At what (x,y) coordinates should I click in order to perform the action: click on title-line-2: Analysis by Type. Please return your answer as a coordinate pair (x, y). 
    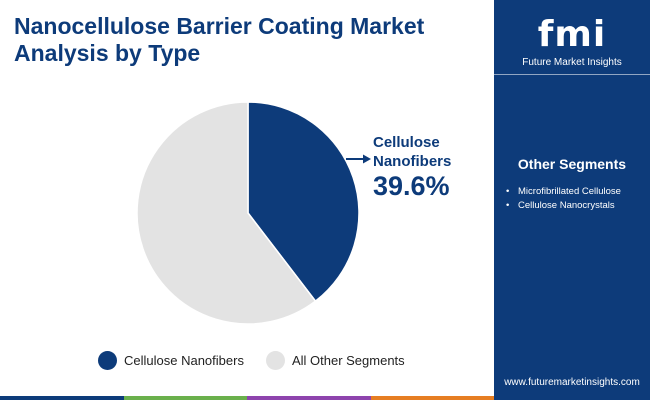
    Looking at the image, I should click on (107, 53).